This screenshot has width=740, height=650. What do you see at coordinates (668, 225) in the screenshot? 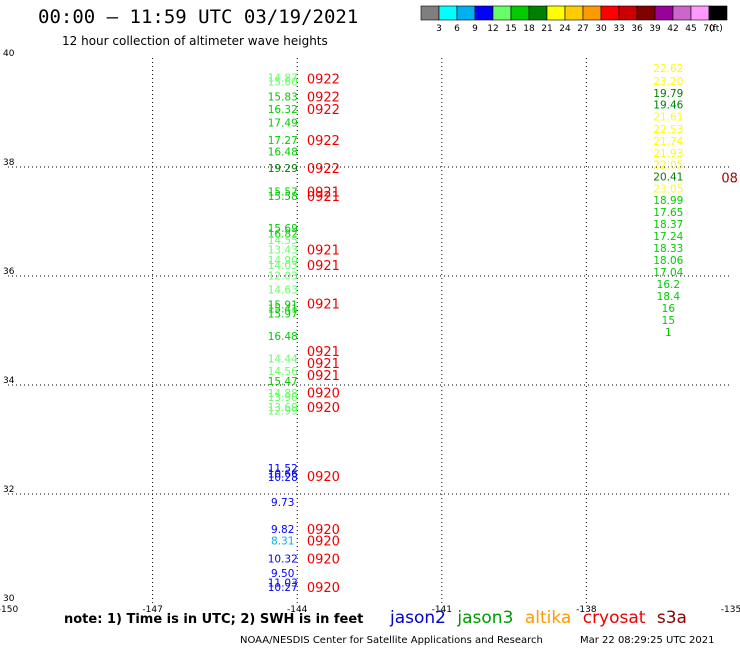
I see `wave-height-point: 18.37` at bounding box center [668, 225].